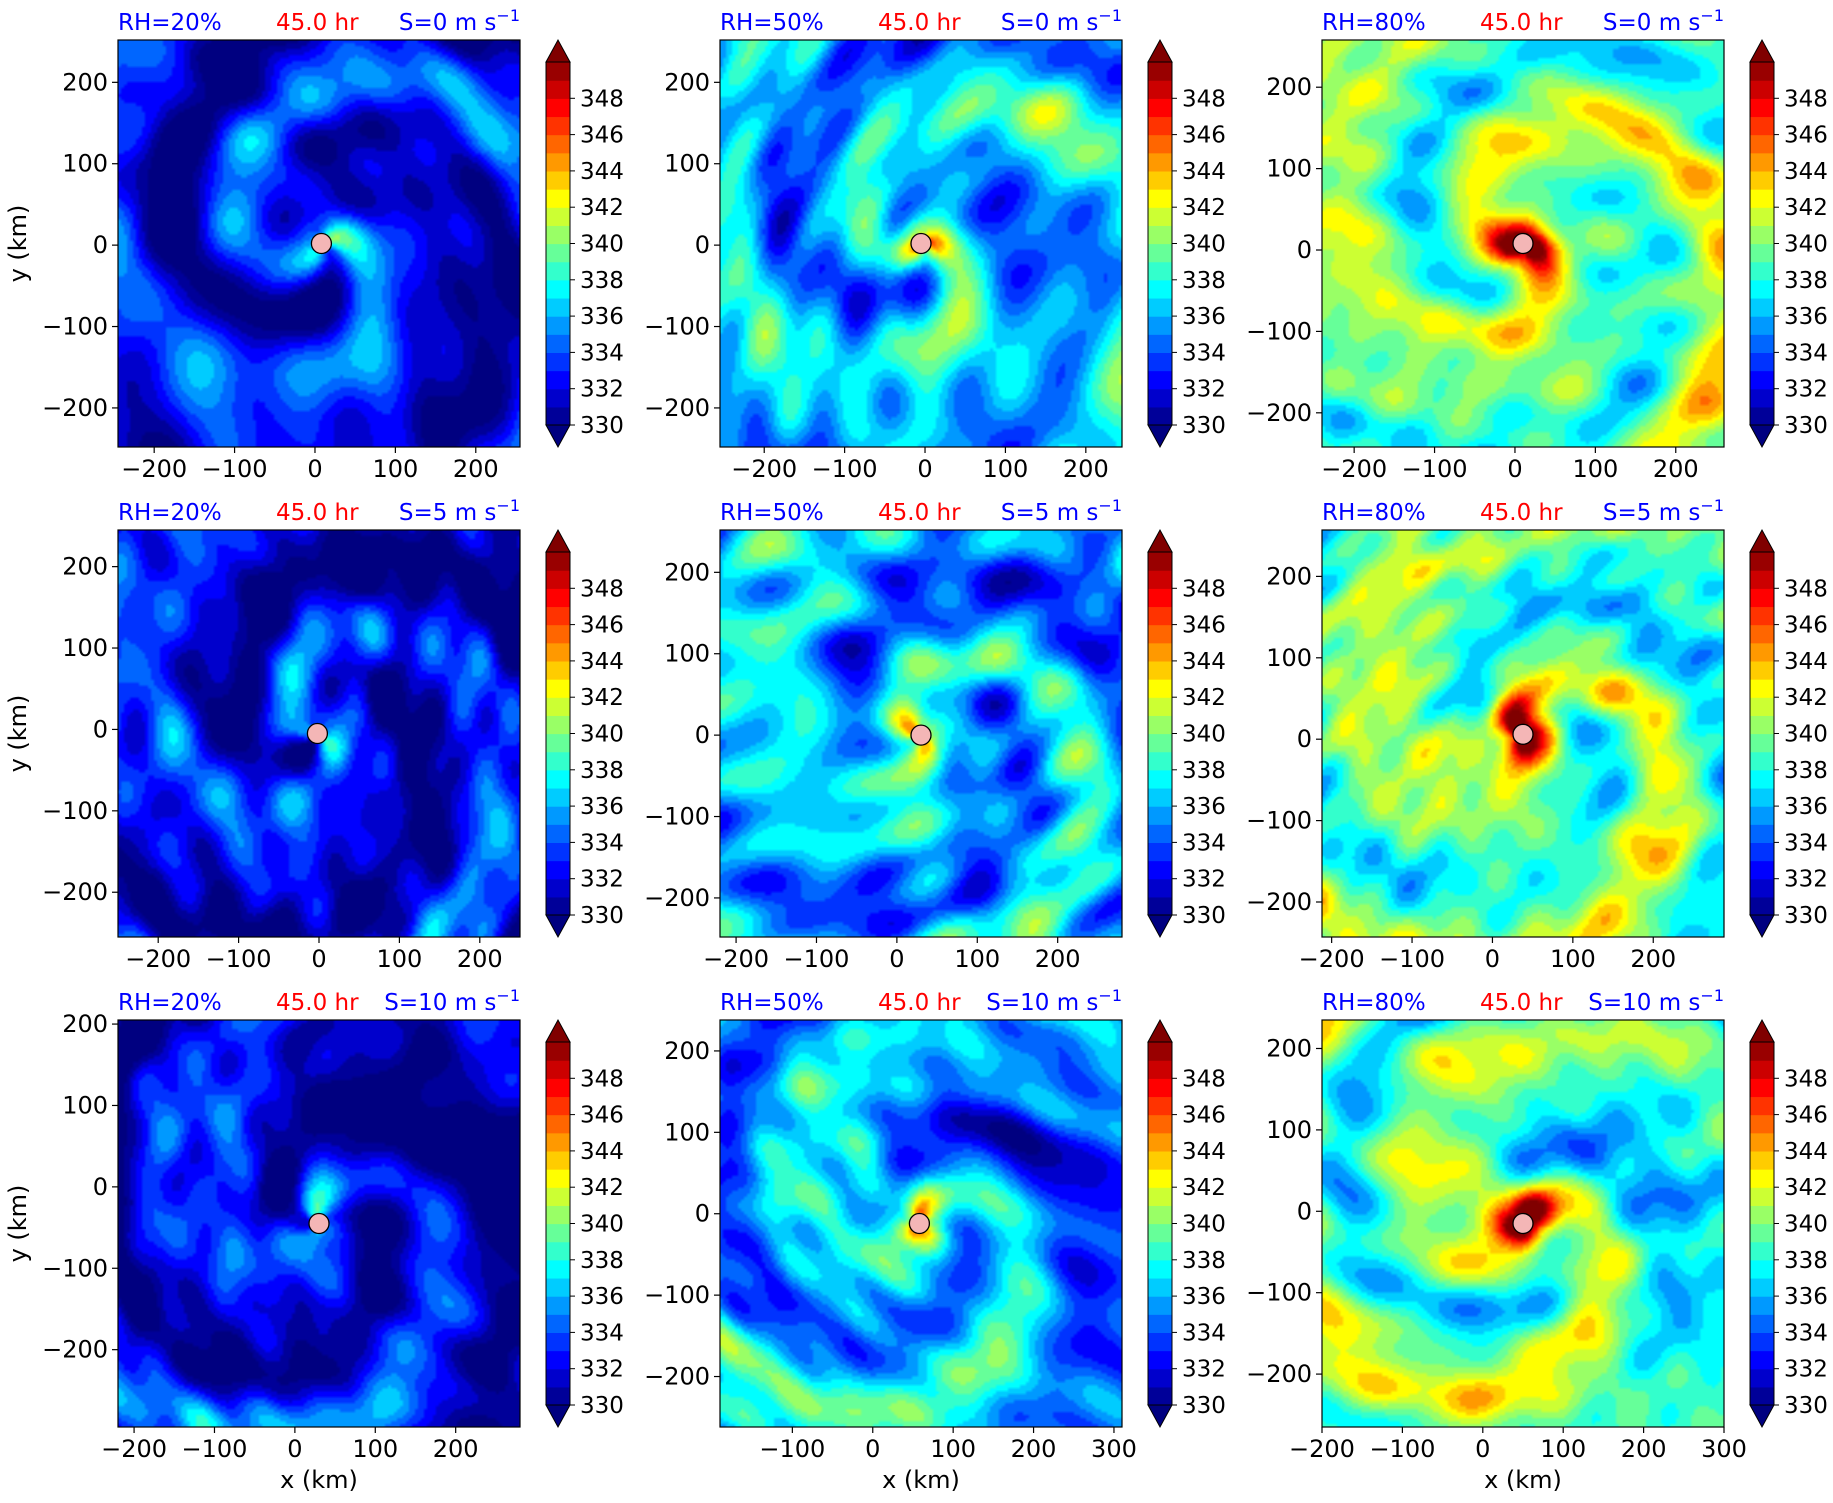  Describe the element at coordinates (1523, 734) in the screenshot. I see `storm-center-marker` at that location.